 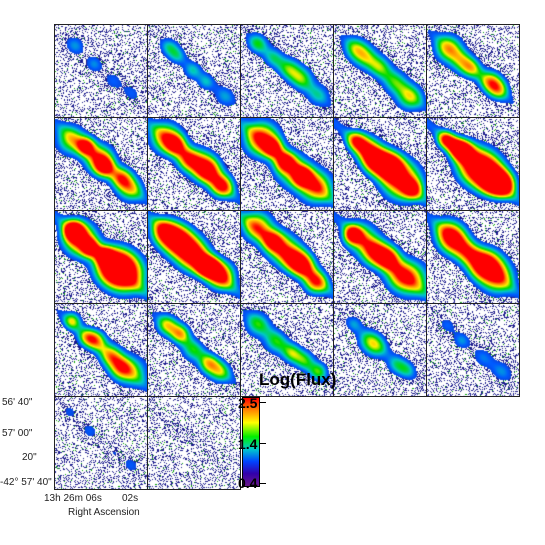 I want to click on ra-tick-1: 13h 26m 06s, so click(x=73, y=498).